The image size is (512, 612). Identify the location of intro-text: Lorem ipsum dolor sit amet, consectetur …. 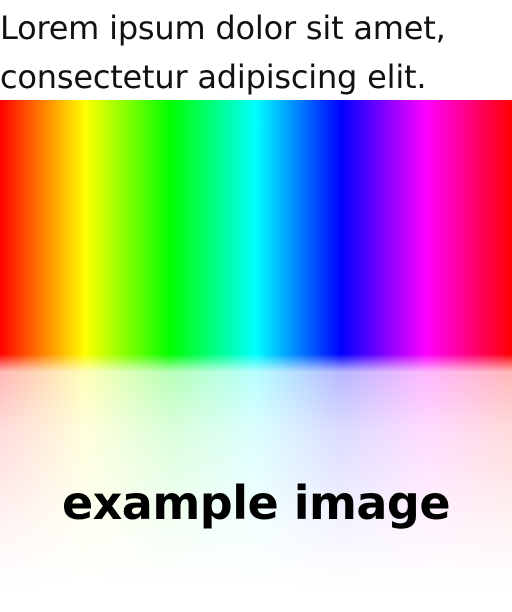
(223, 52).